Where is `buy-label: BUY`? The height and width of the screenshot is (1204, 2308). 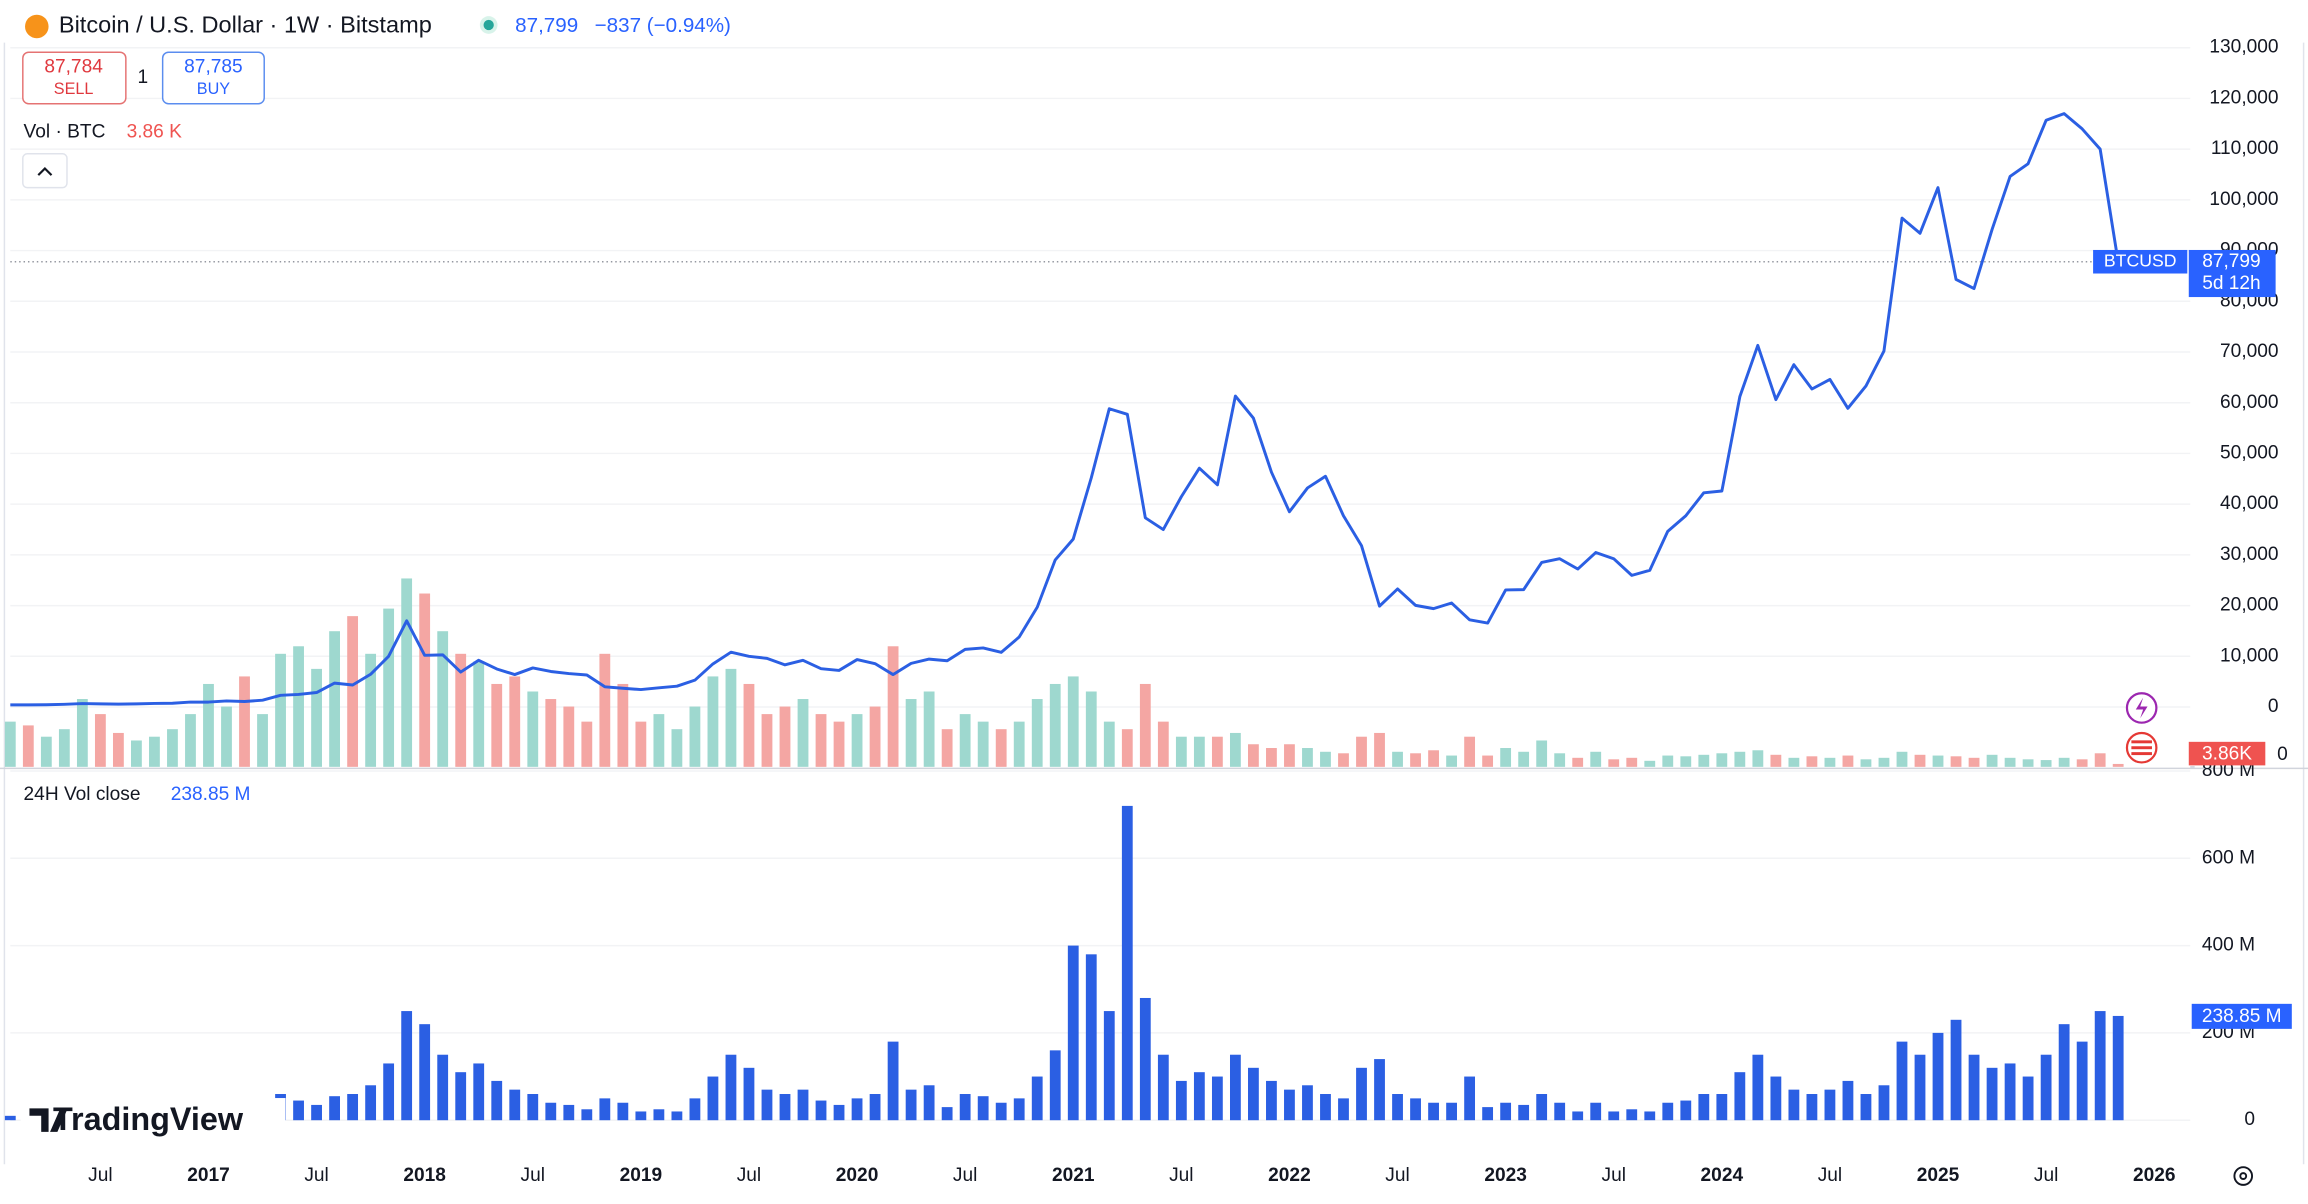
buy-label: BUY is located at coordinates (213, 89).